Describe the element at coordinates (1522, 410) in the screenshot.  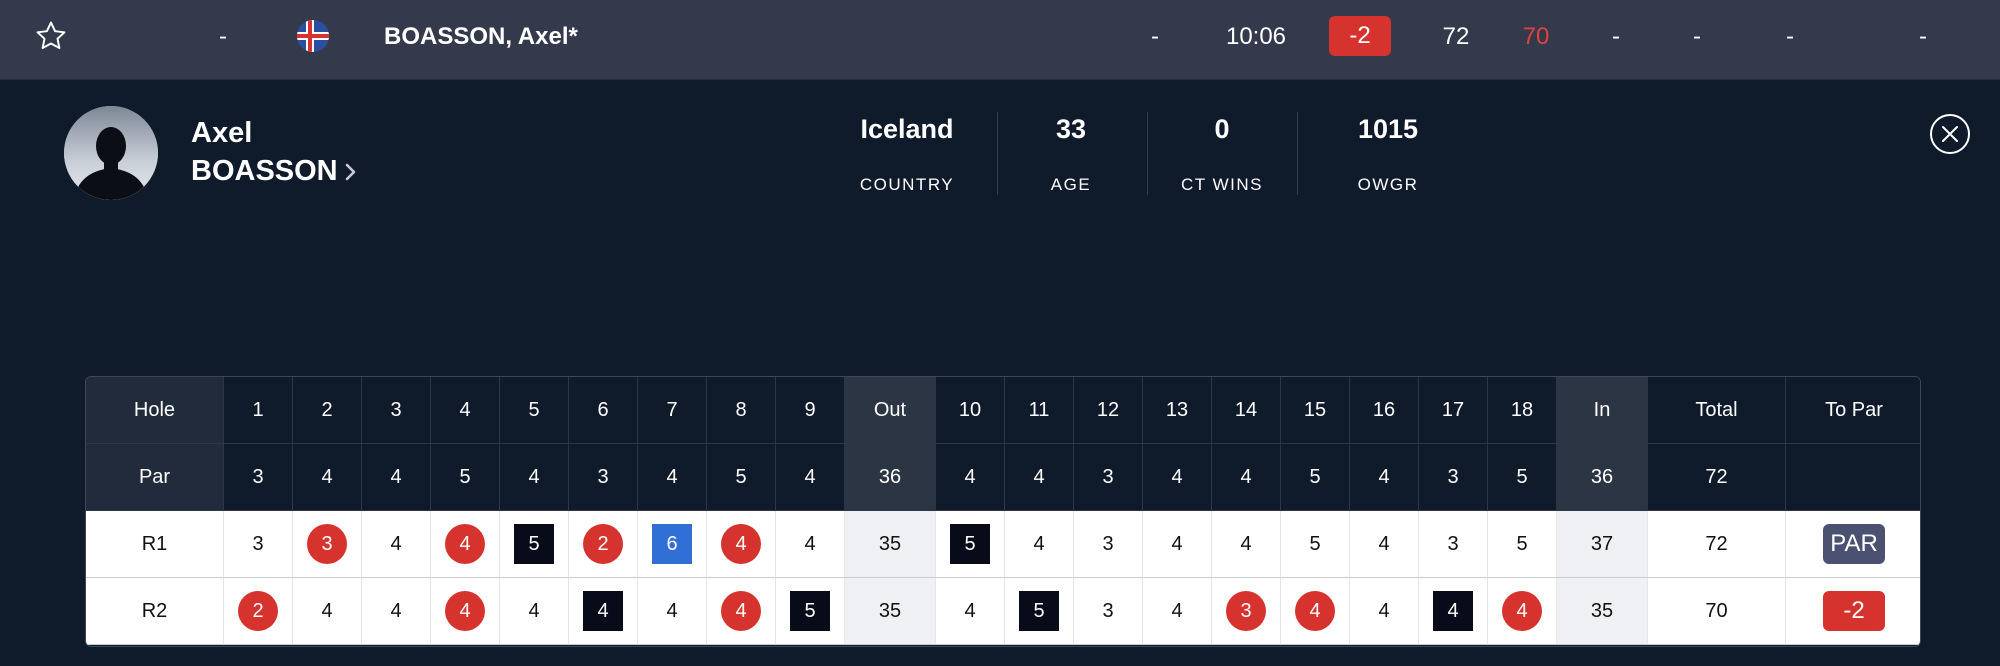
I see `hole-header-cell: 18` at that location.